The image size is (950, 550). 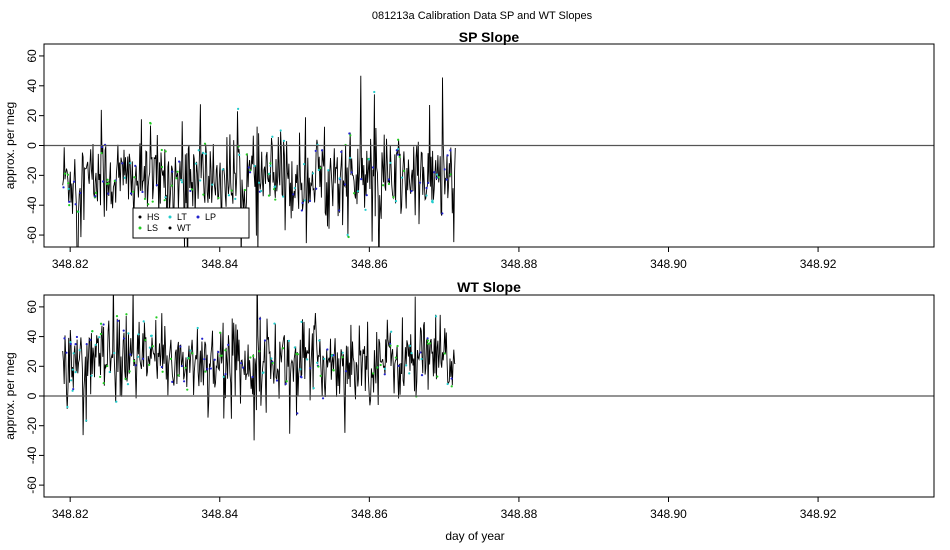 What do you see at coordinates (474, 536) in the screenshot?
I see `x-axis-label: day of year` at bounding box center [474, 536].